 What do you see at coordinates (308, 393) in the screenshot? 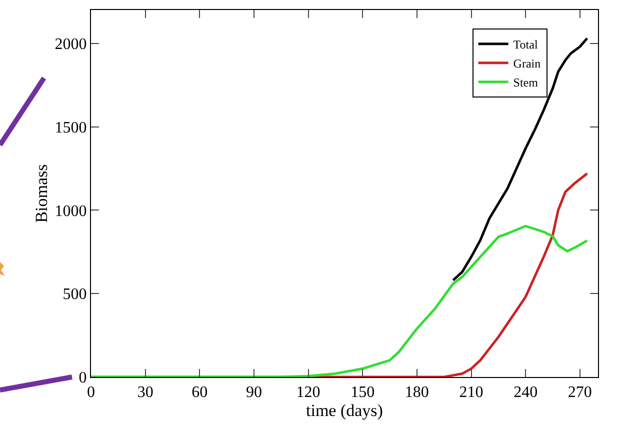
I see `x-tick-label: 120` at bounding box center [308, 393].